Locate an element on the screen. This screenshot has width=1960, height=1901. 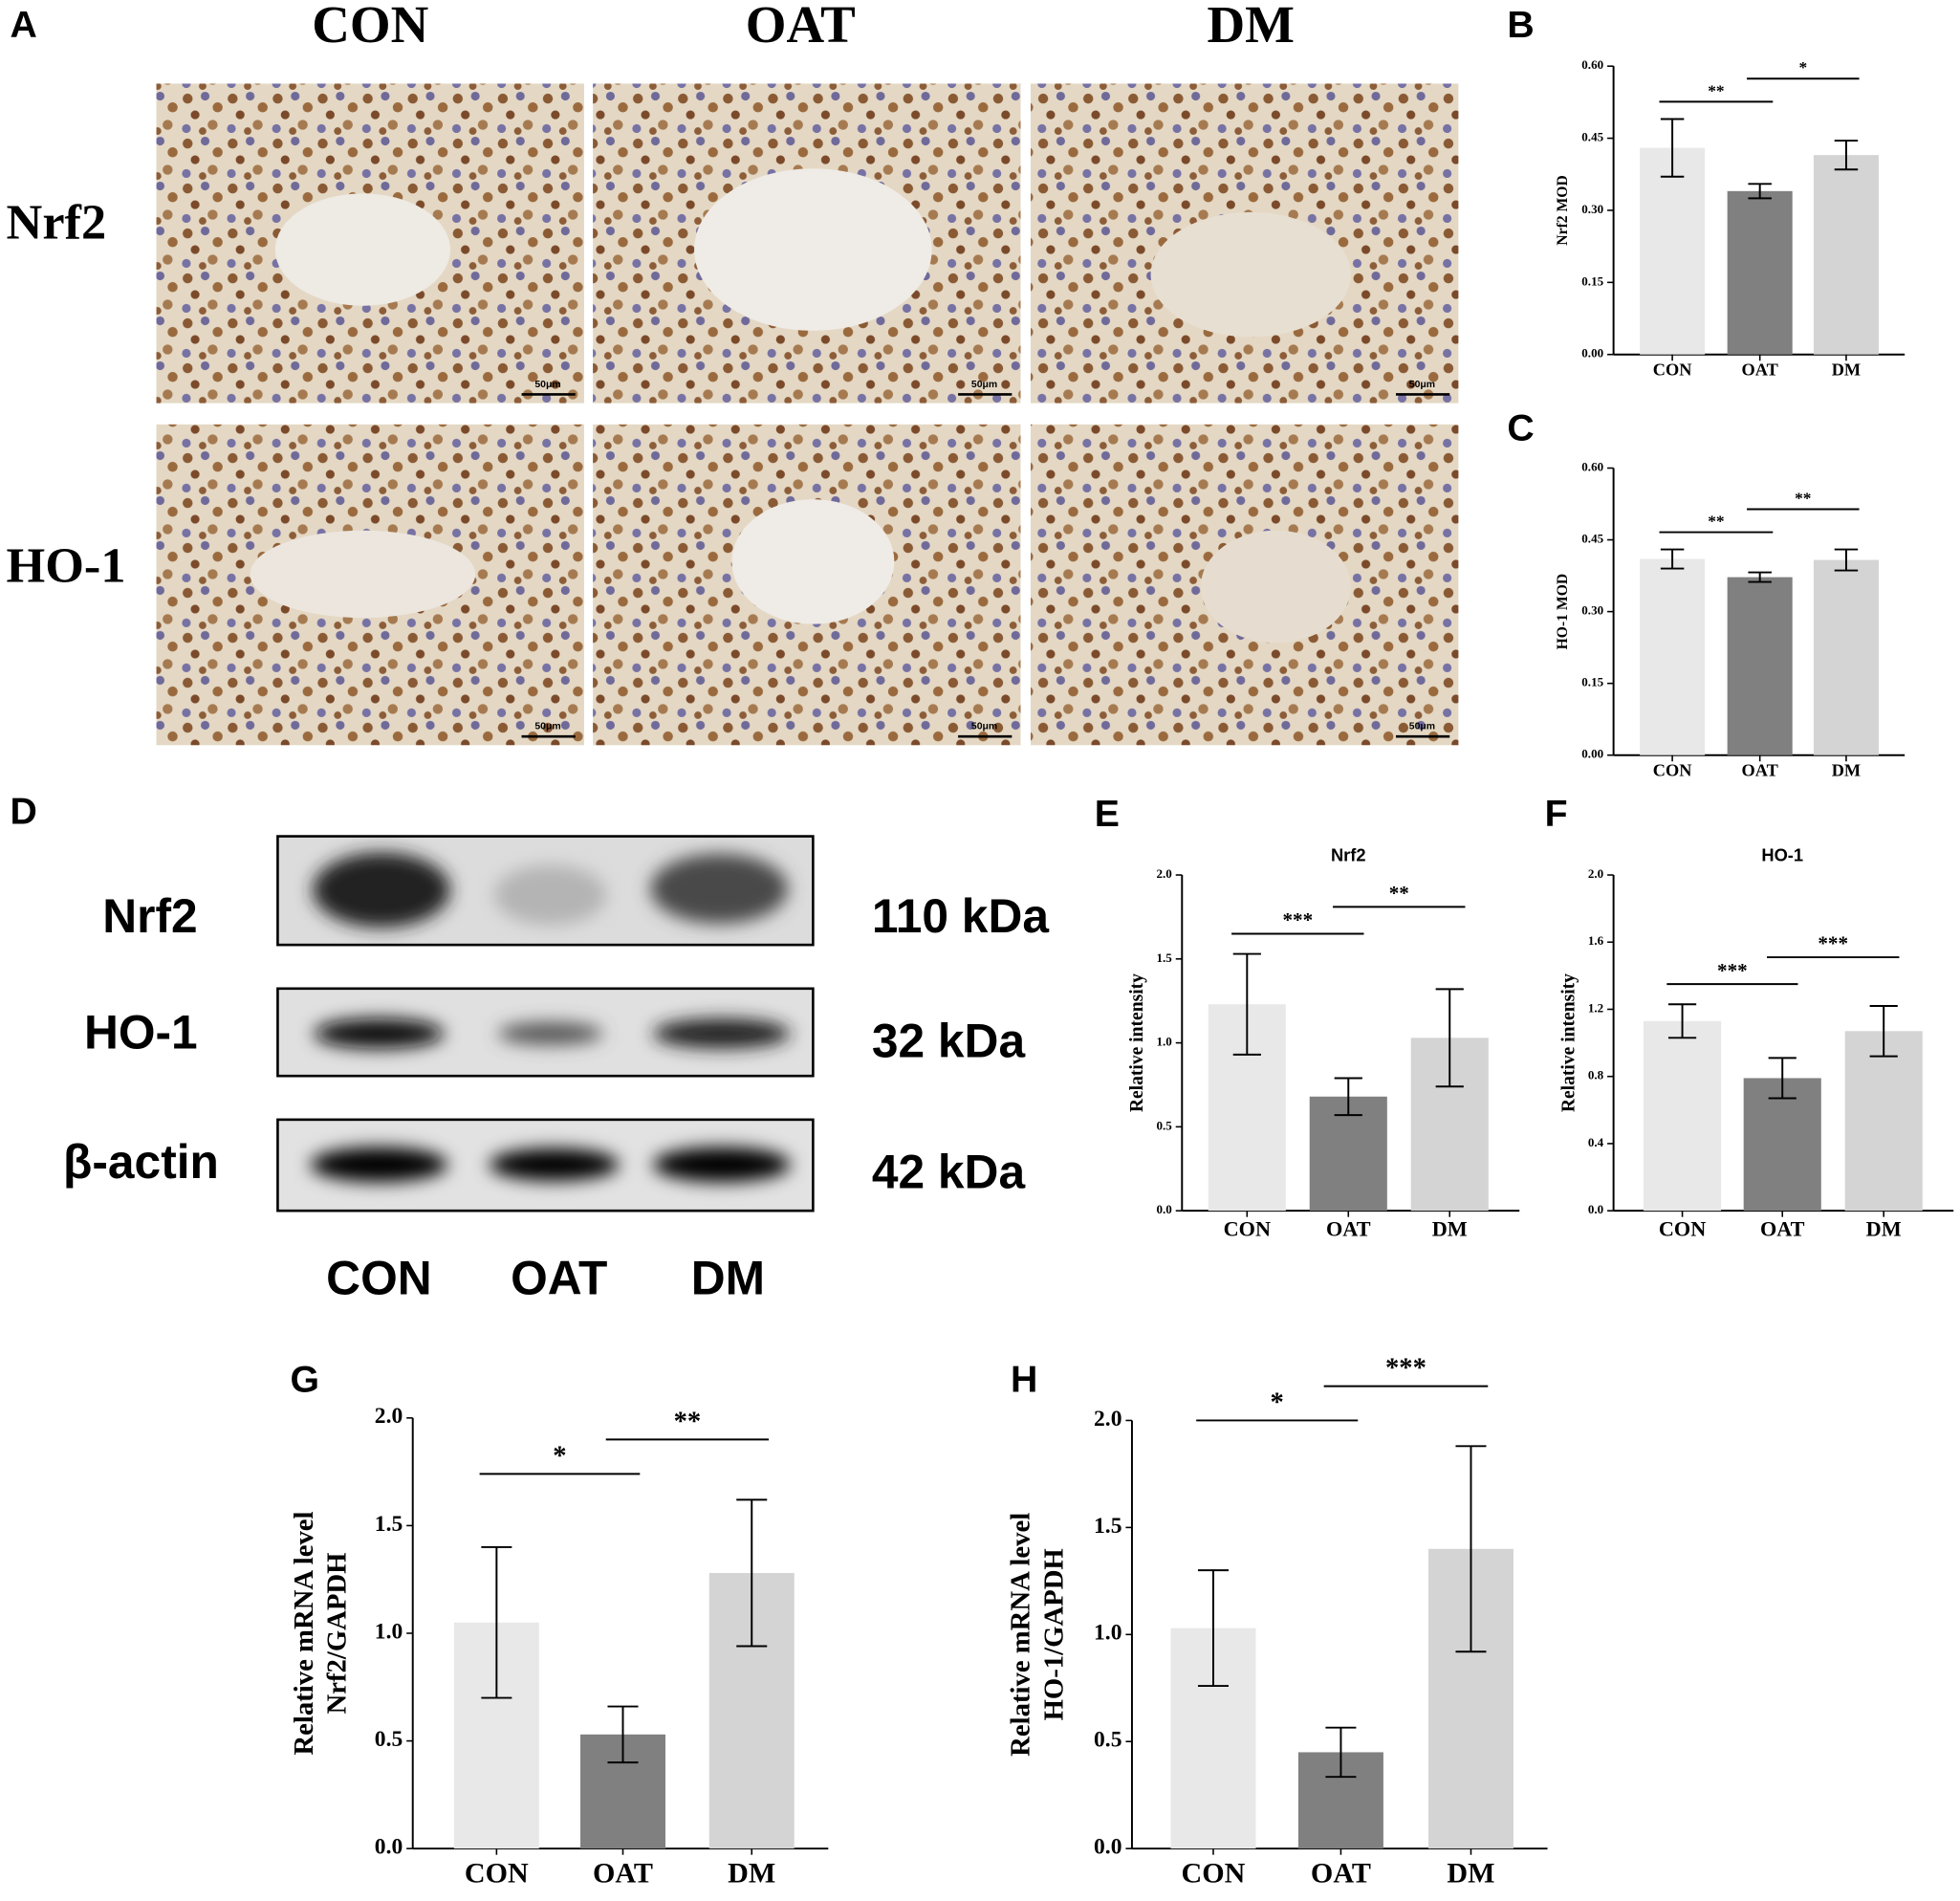
lane-label: CON is located at coordinates (378, 1278).